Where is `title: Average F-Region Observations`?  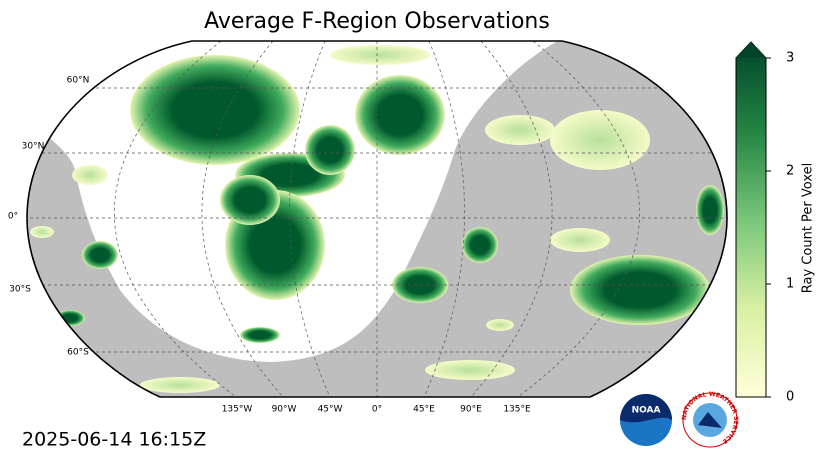 title: Average F-Region Observations is located at coordinates (377, 21).